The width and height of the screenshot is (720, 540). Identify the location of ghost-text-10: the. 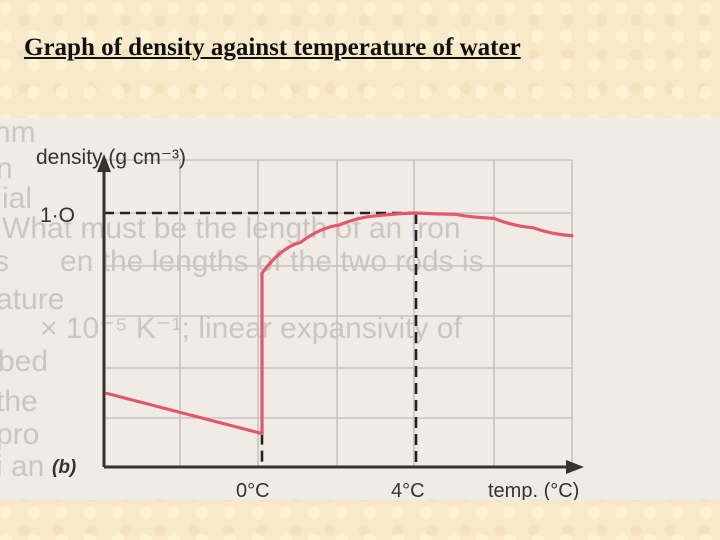
(19, 401).